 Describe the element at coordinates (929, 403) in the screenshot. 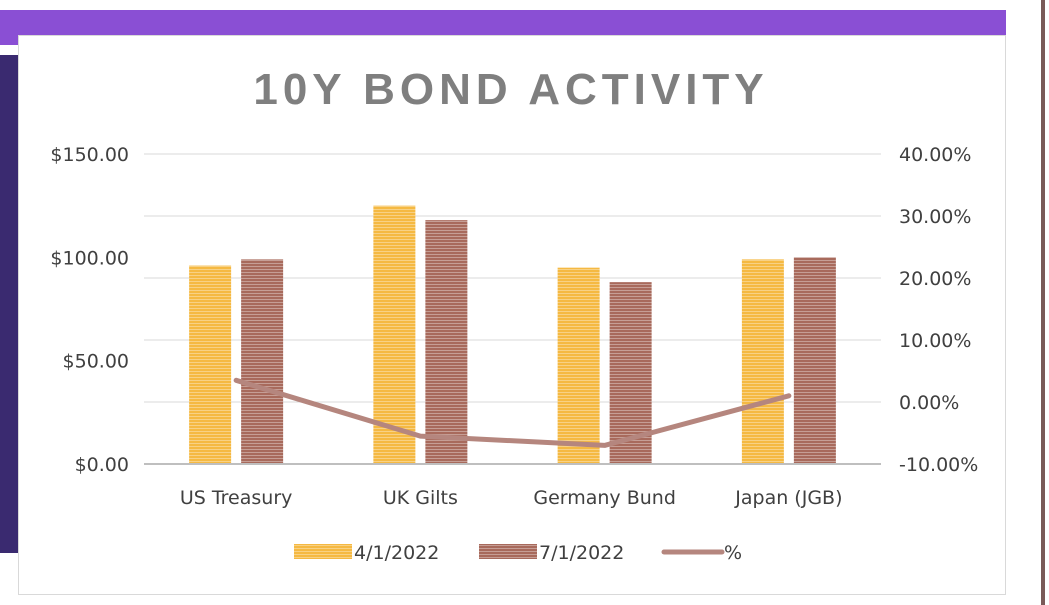

I see `right-tick-label: 0.00%` at that location.